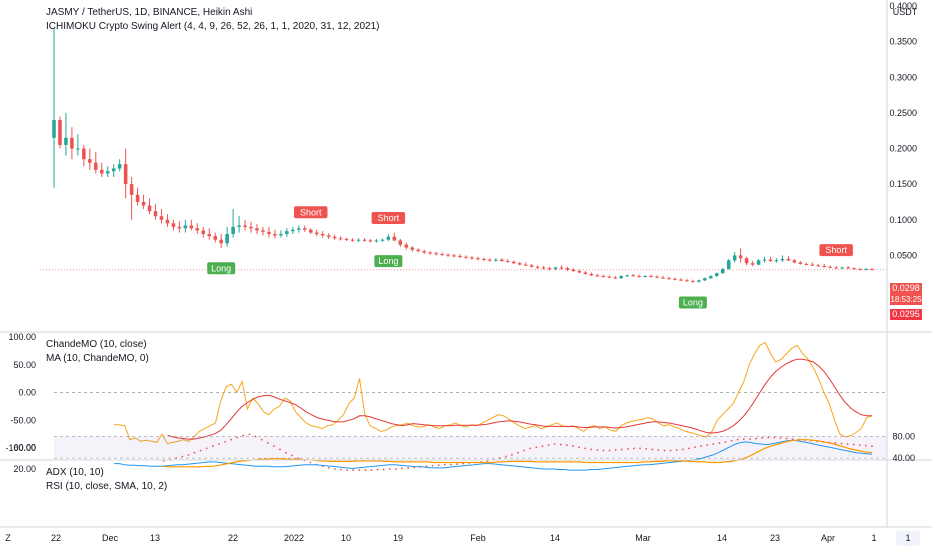  I want to click on time-tick: 14, so click(555, 538).